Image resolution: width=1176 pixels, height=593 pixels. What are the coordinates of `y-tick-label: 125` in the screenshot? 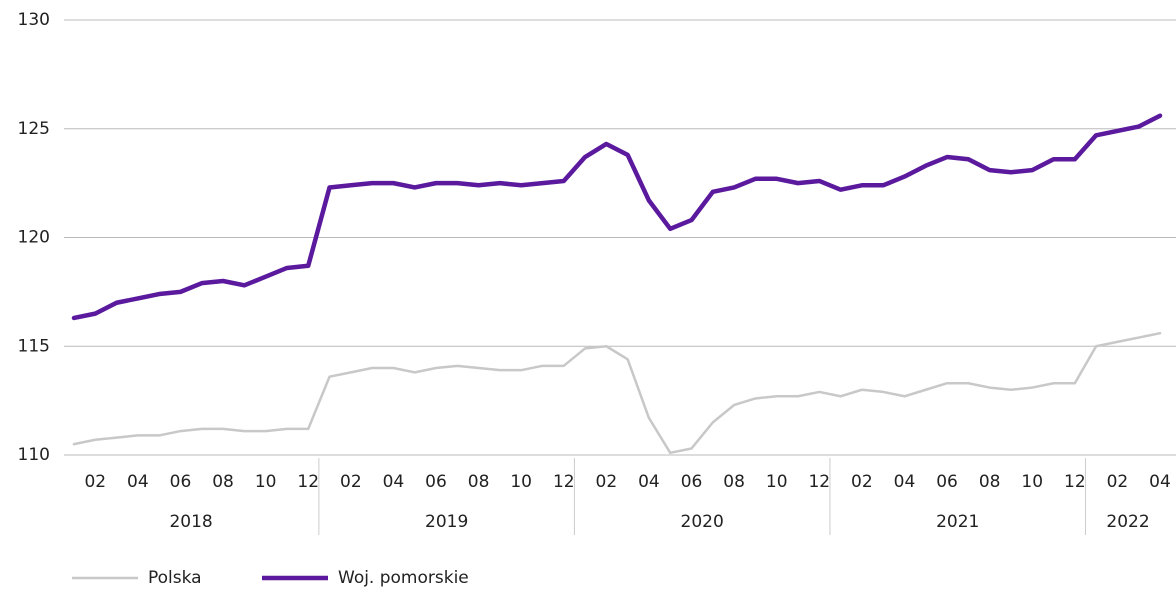 It's located at (34, 129).